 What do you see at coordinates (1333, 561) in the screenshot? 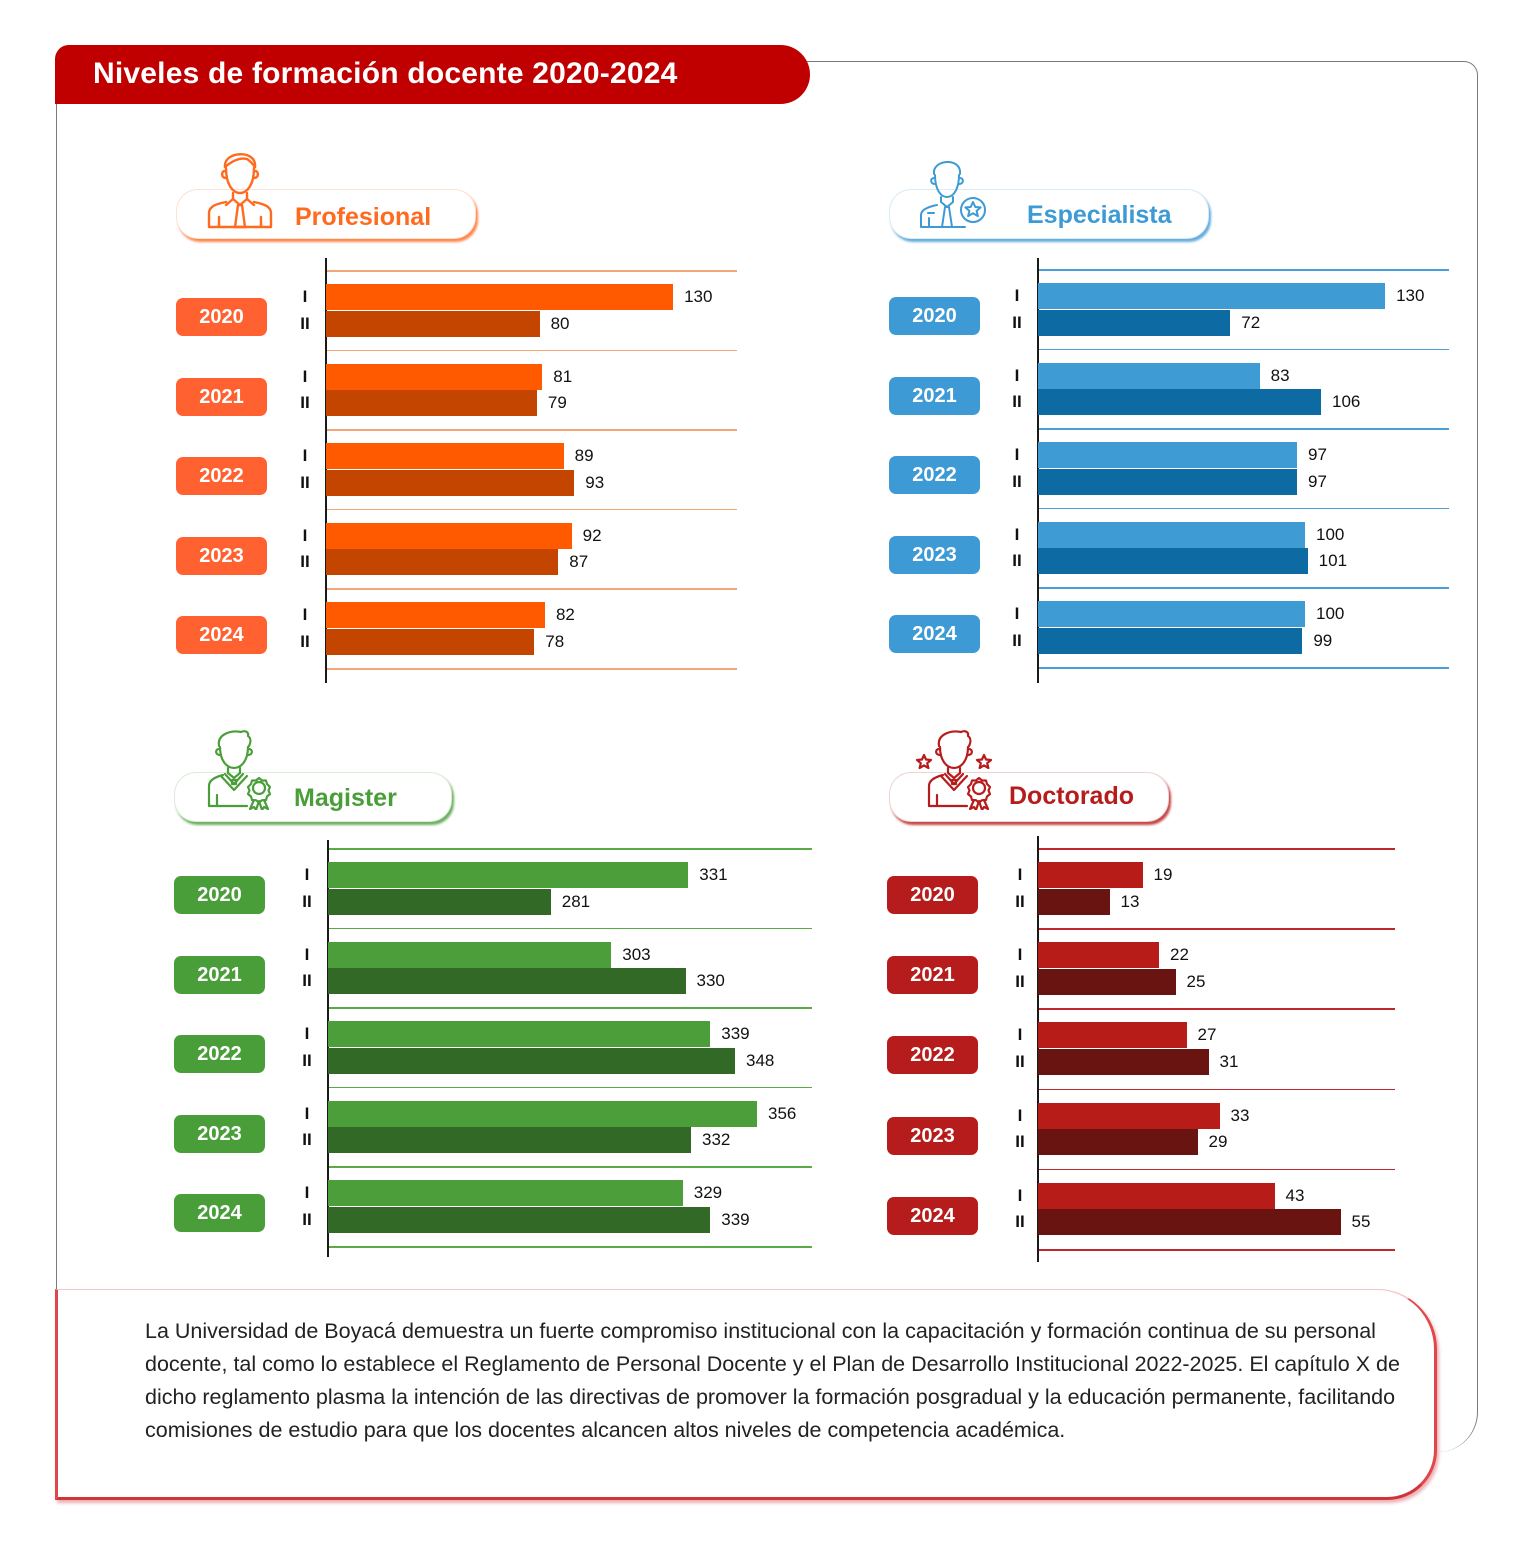
I see `value-label: 101` at bounding box center [1333, 561].